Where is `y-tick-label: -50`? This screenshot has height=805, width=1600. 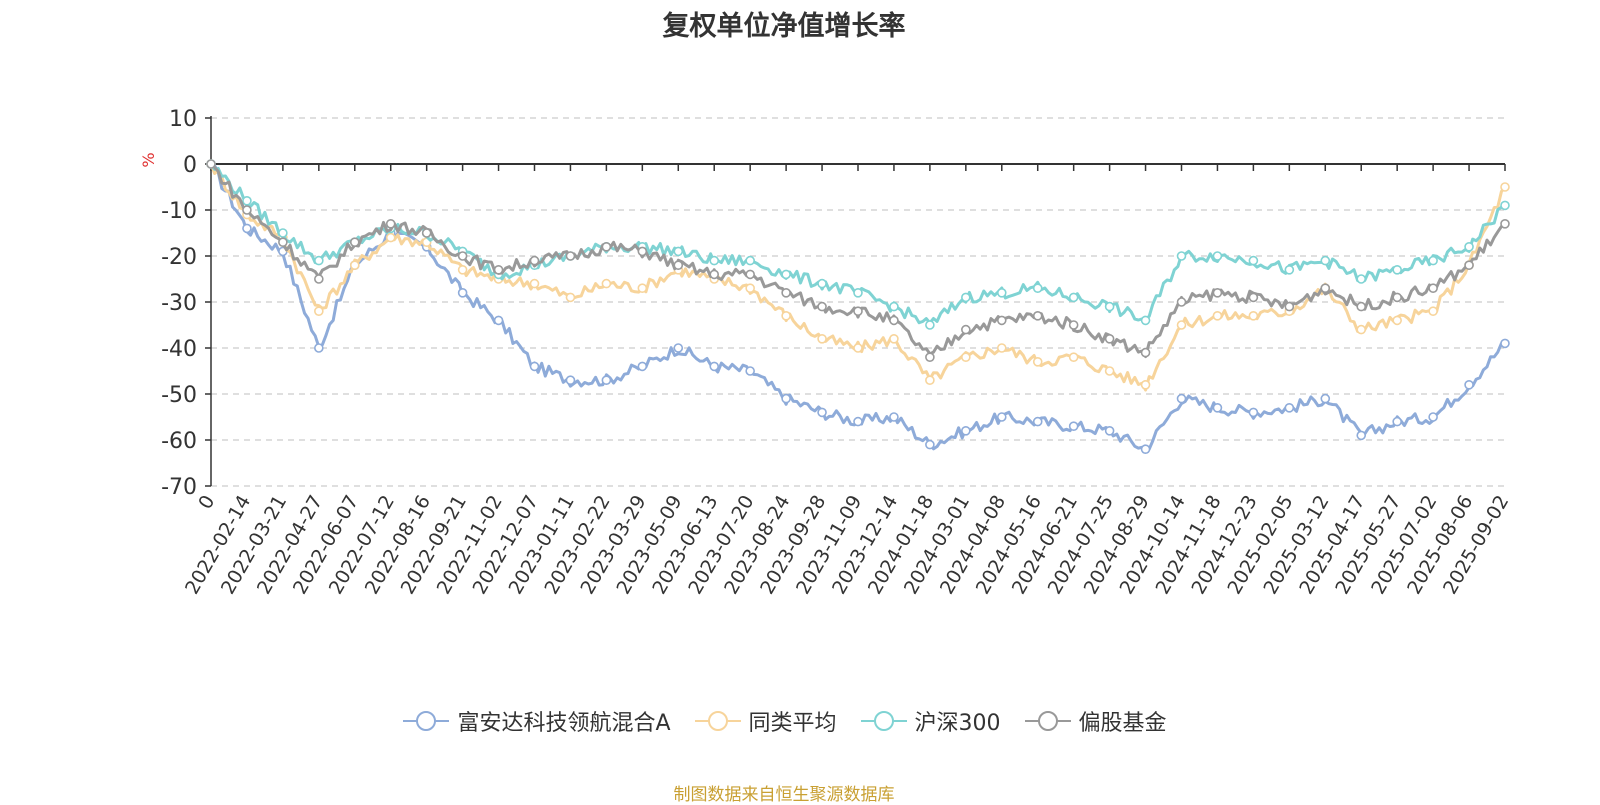
y-tick-label: -50 is located at coordinates (179, 395).